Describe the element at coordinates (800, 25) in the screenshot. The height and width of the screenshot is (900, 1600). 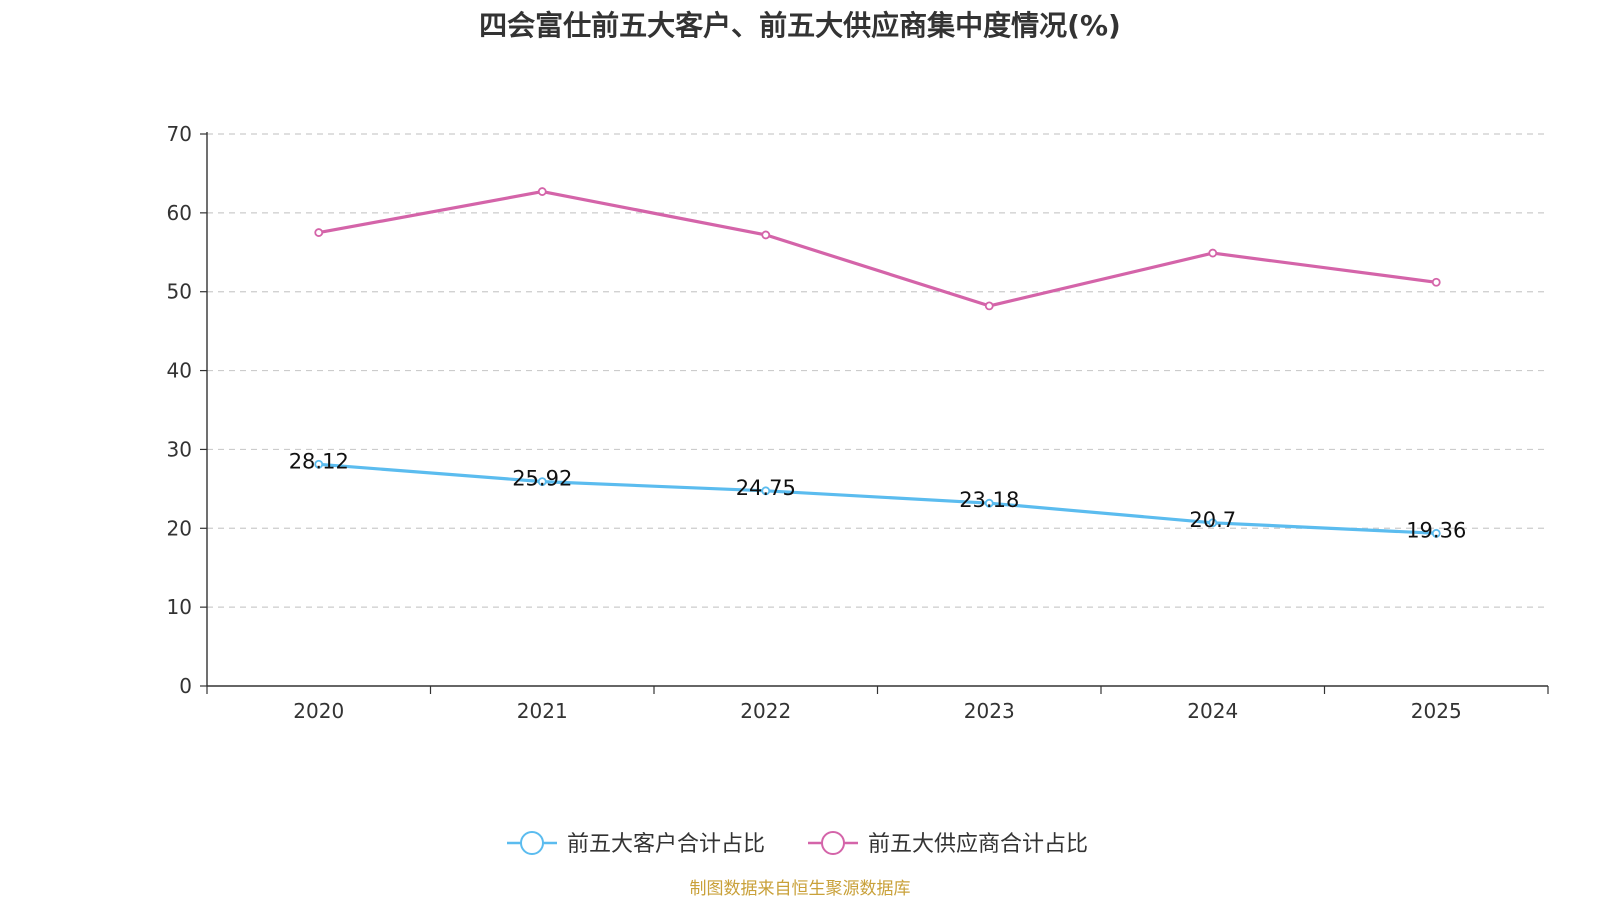
I see `chart-title: 四会富仕前五大客户、前五大供应商集中度情况(%)` at that location.